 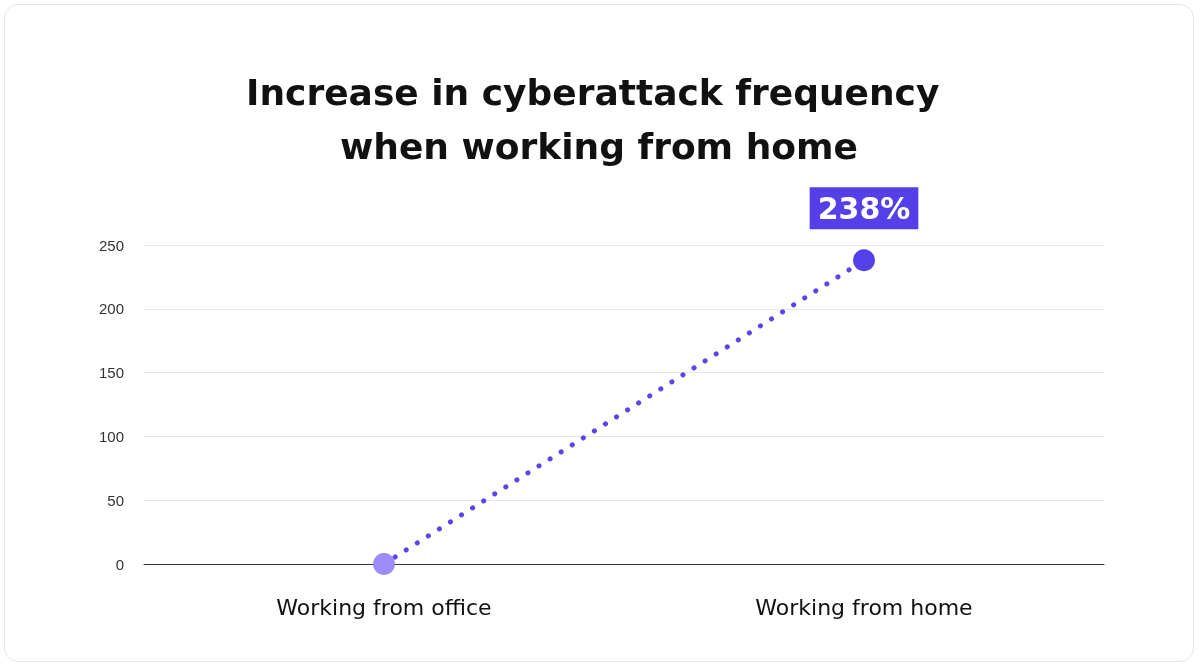 What do you see at coordinates (111, 245) in the screenshot?
I see `y-tick-label: 250` at bounding box center [111, 245].